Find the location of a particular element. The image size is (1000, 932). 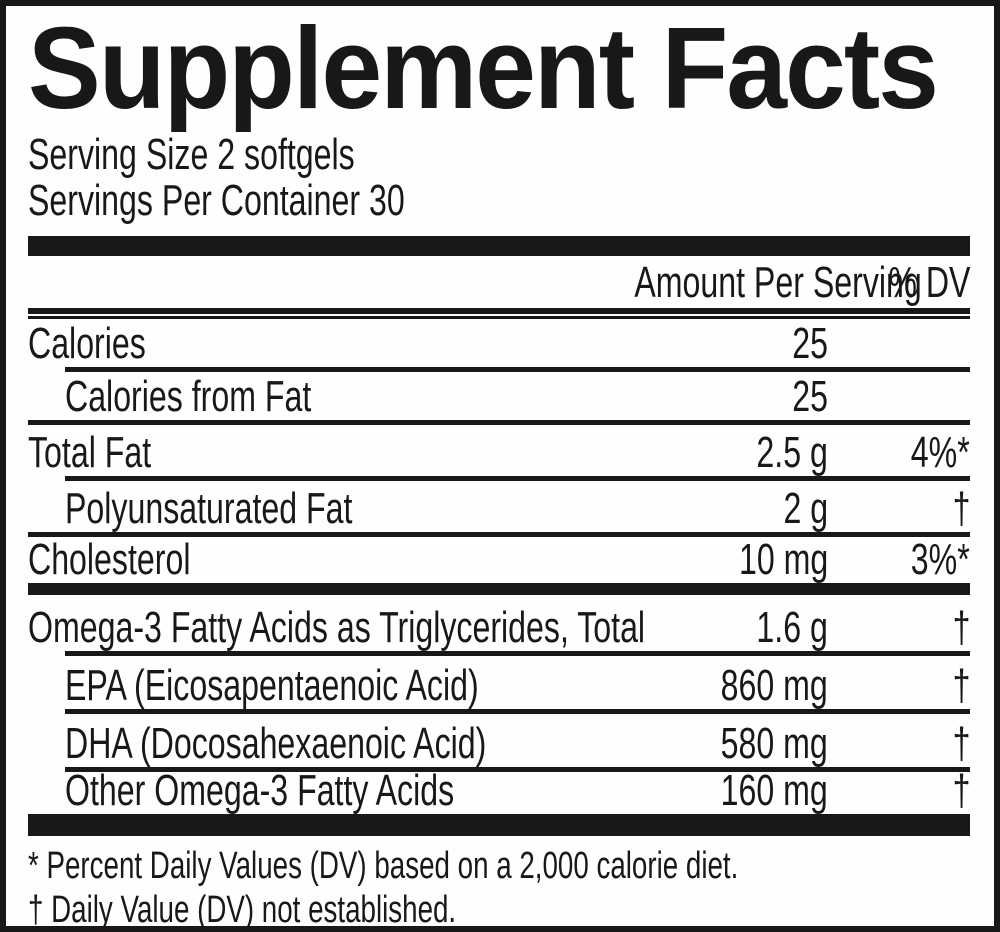

nutrient-dv: 4%* is located at coordinates (940, 452).